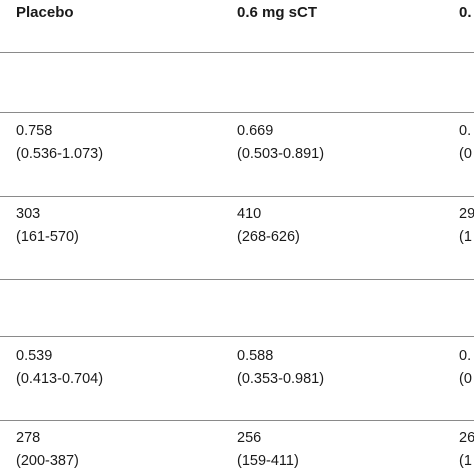  I want to click on table-cell: 0.758 (0.536-1.073), so click(60, 142).